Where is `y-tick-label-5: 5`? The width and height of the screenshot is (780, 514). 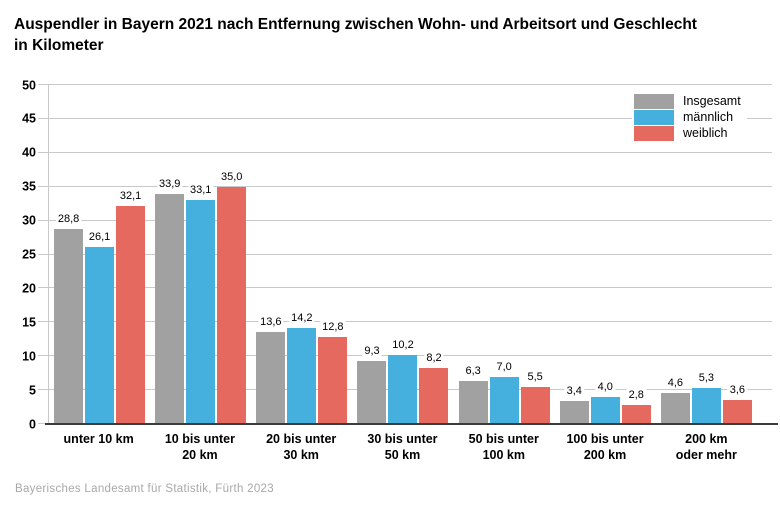 y-tick-label-5: 5 is located at coordinates (32, 389).